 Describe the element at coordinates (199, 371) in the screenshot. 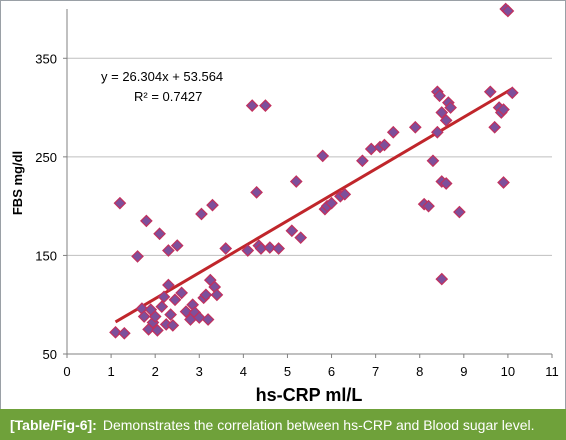

I see `x-tick-label: 3` at that location.